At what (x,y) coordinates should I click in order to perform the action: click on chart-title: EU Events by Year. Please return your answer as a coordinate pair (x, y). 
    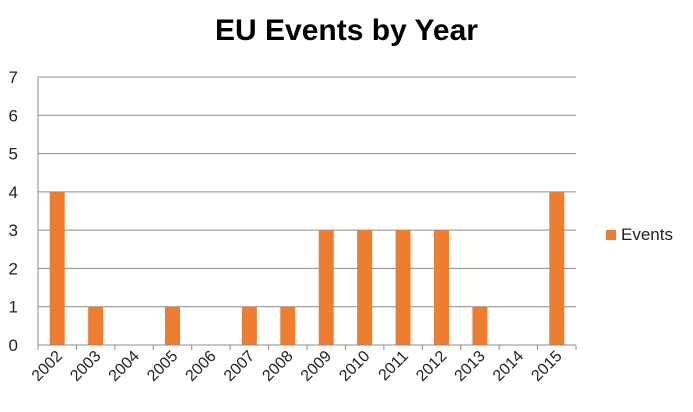
    Looking at the image, I should click on (346, 30).